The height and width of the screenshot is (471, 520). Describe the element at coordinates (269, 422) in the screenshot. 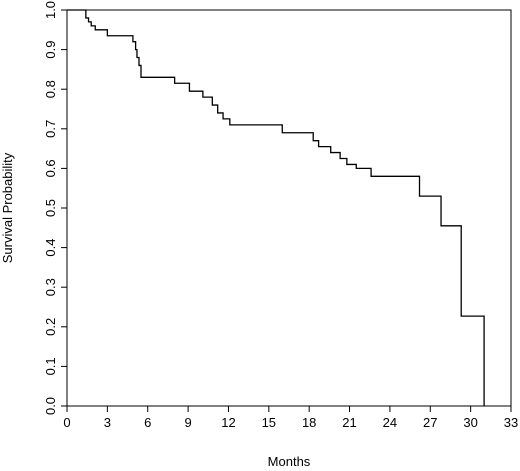

I see `x-tick-label: 15` at that location.